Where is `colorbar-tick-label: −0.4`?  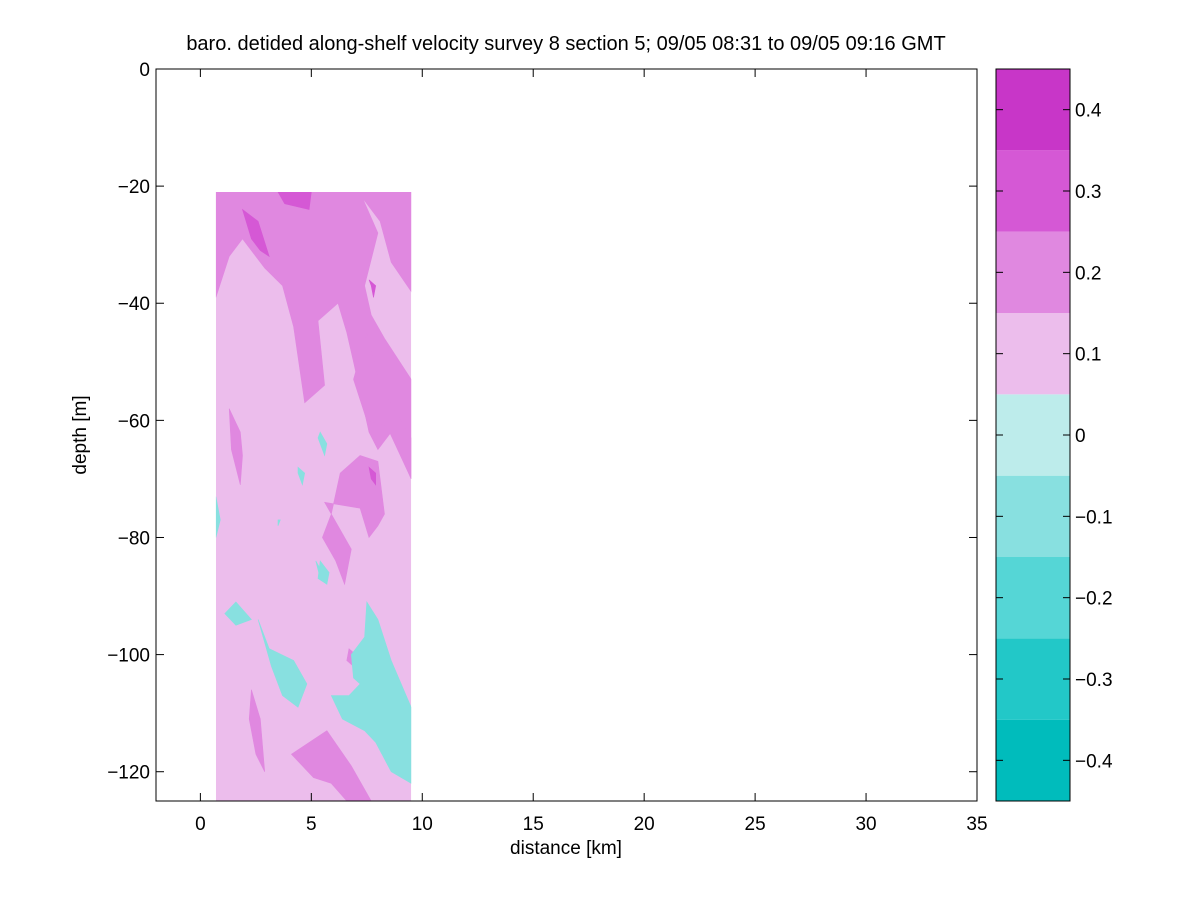 colorbar-tick-label: −0.4 is located at coordinates (1094, 761).